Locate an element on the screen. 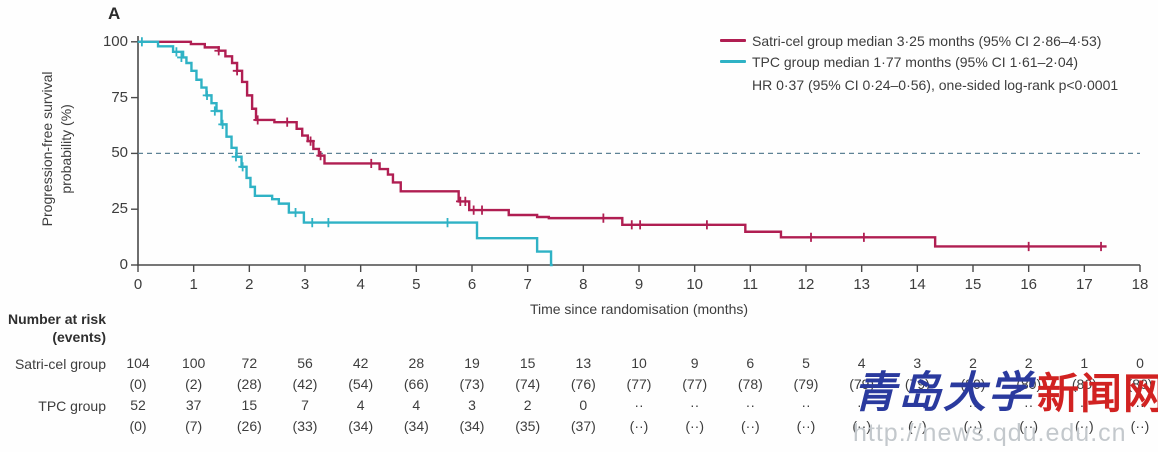 Image resolution: width=1158 pixels, height=452 pixels. risk-events-cell: (77) is located at coordinates (695, 384).